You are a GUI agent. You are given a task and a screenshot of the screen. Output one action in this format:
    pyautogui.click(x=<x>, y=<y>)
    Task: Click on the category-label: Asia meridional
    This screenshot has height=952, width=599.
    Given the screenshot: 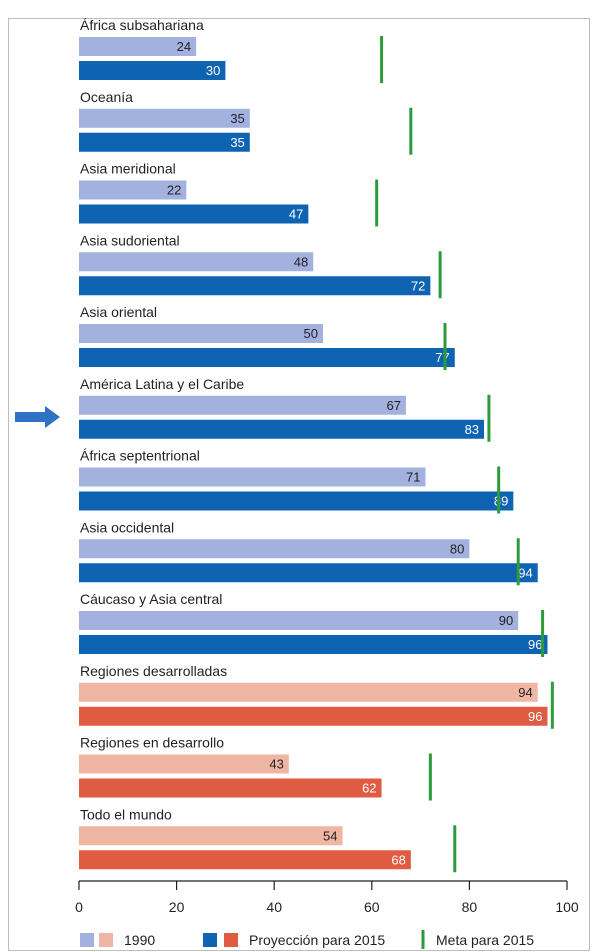 What is the action you would take?
    pyautogui.click(x=128, y=169)
    